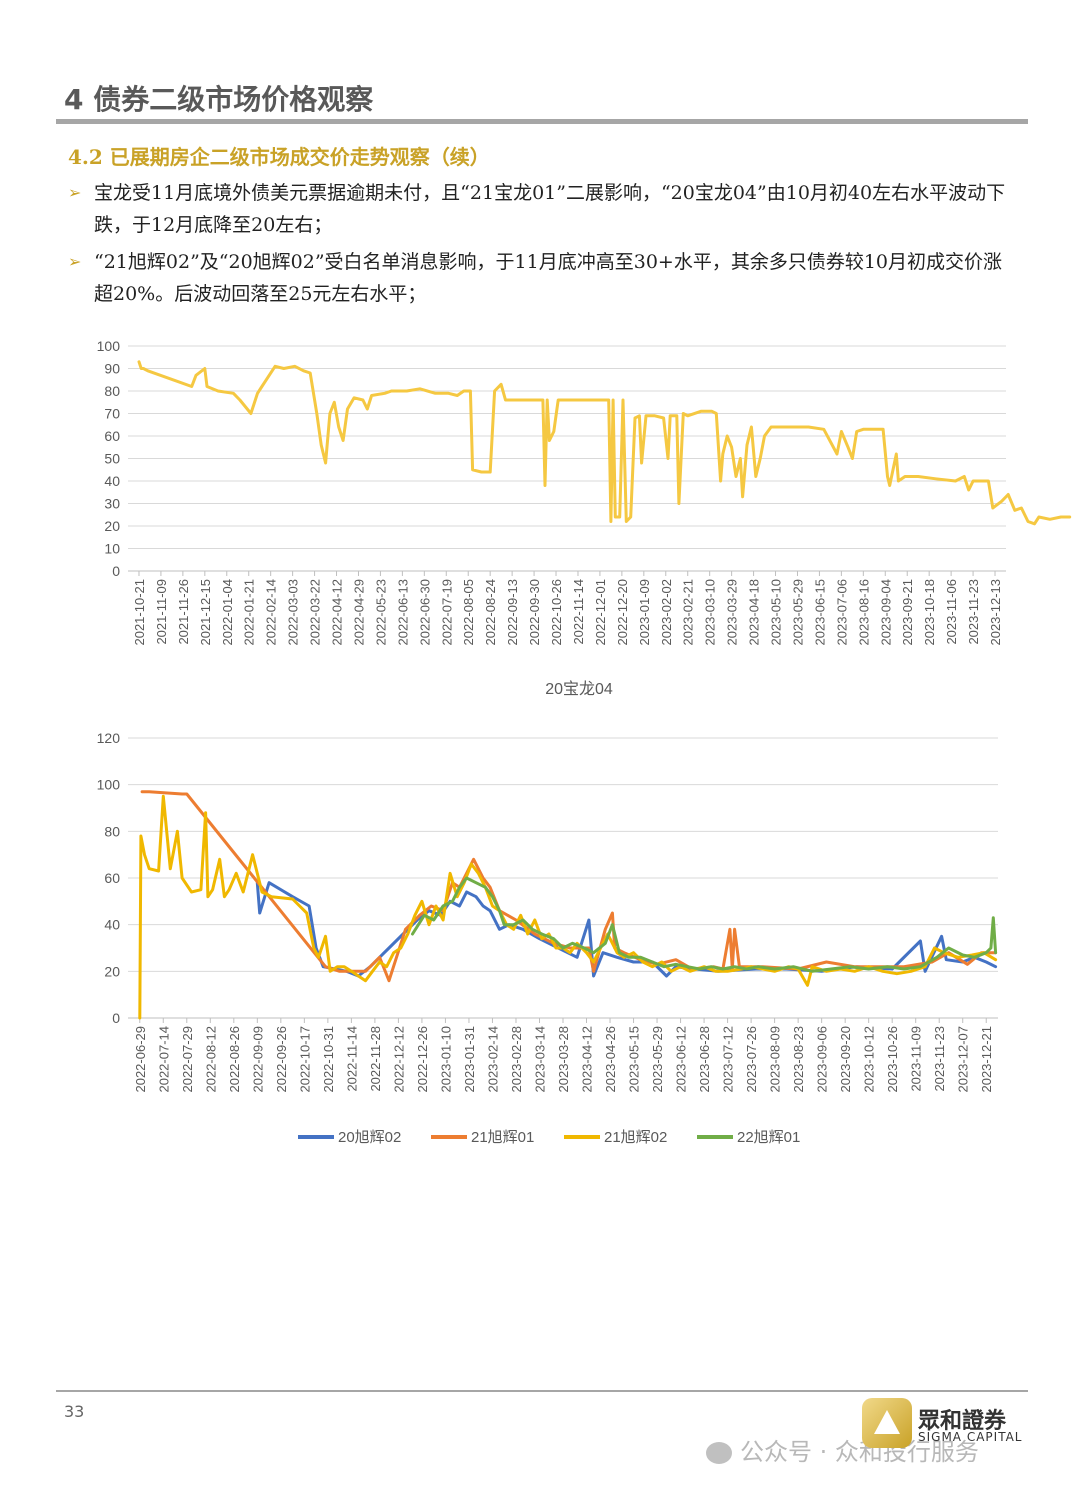  What do you see at coordinates (892, 1059) in the screenshot?
I see `x-tick-label: 2023-10-26` at bounding box center [892, 1059].